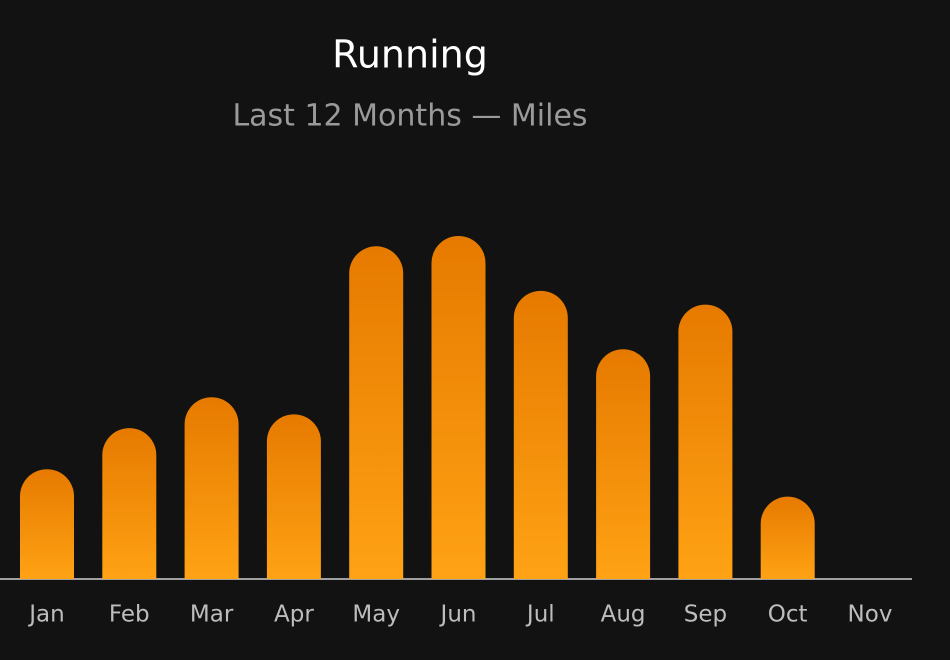  What do you see at coordinates (788, 615) in the screenshot?
I see `x-tick-label: Oct` at bounding box center [788, 615].